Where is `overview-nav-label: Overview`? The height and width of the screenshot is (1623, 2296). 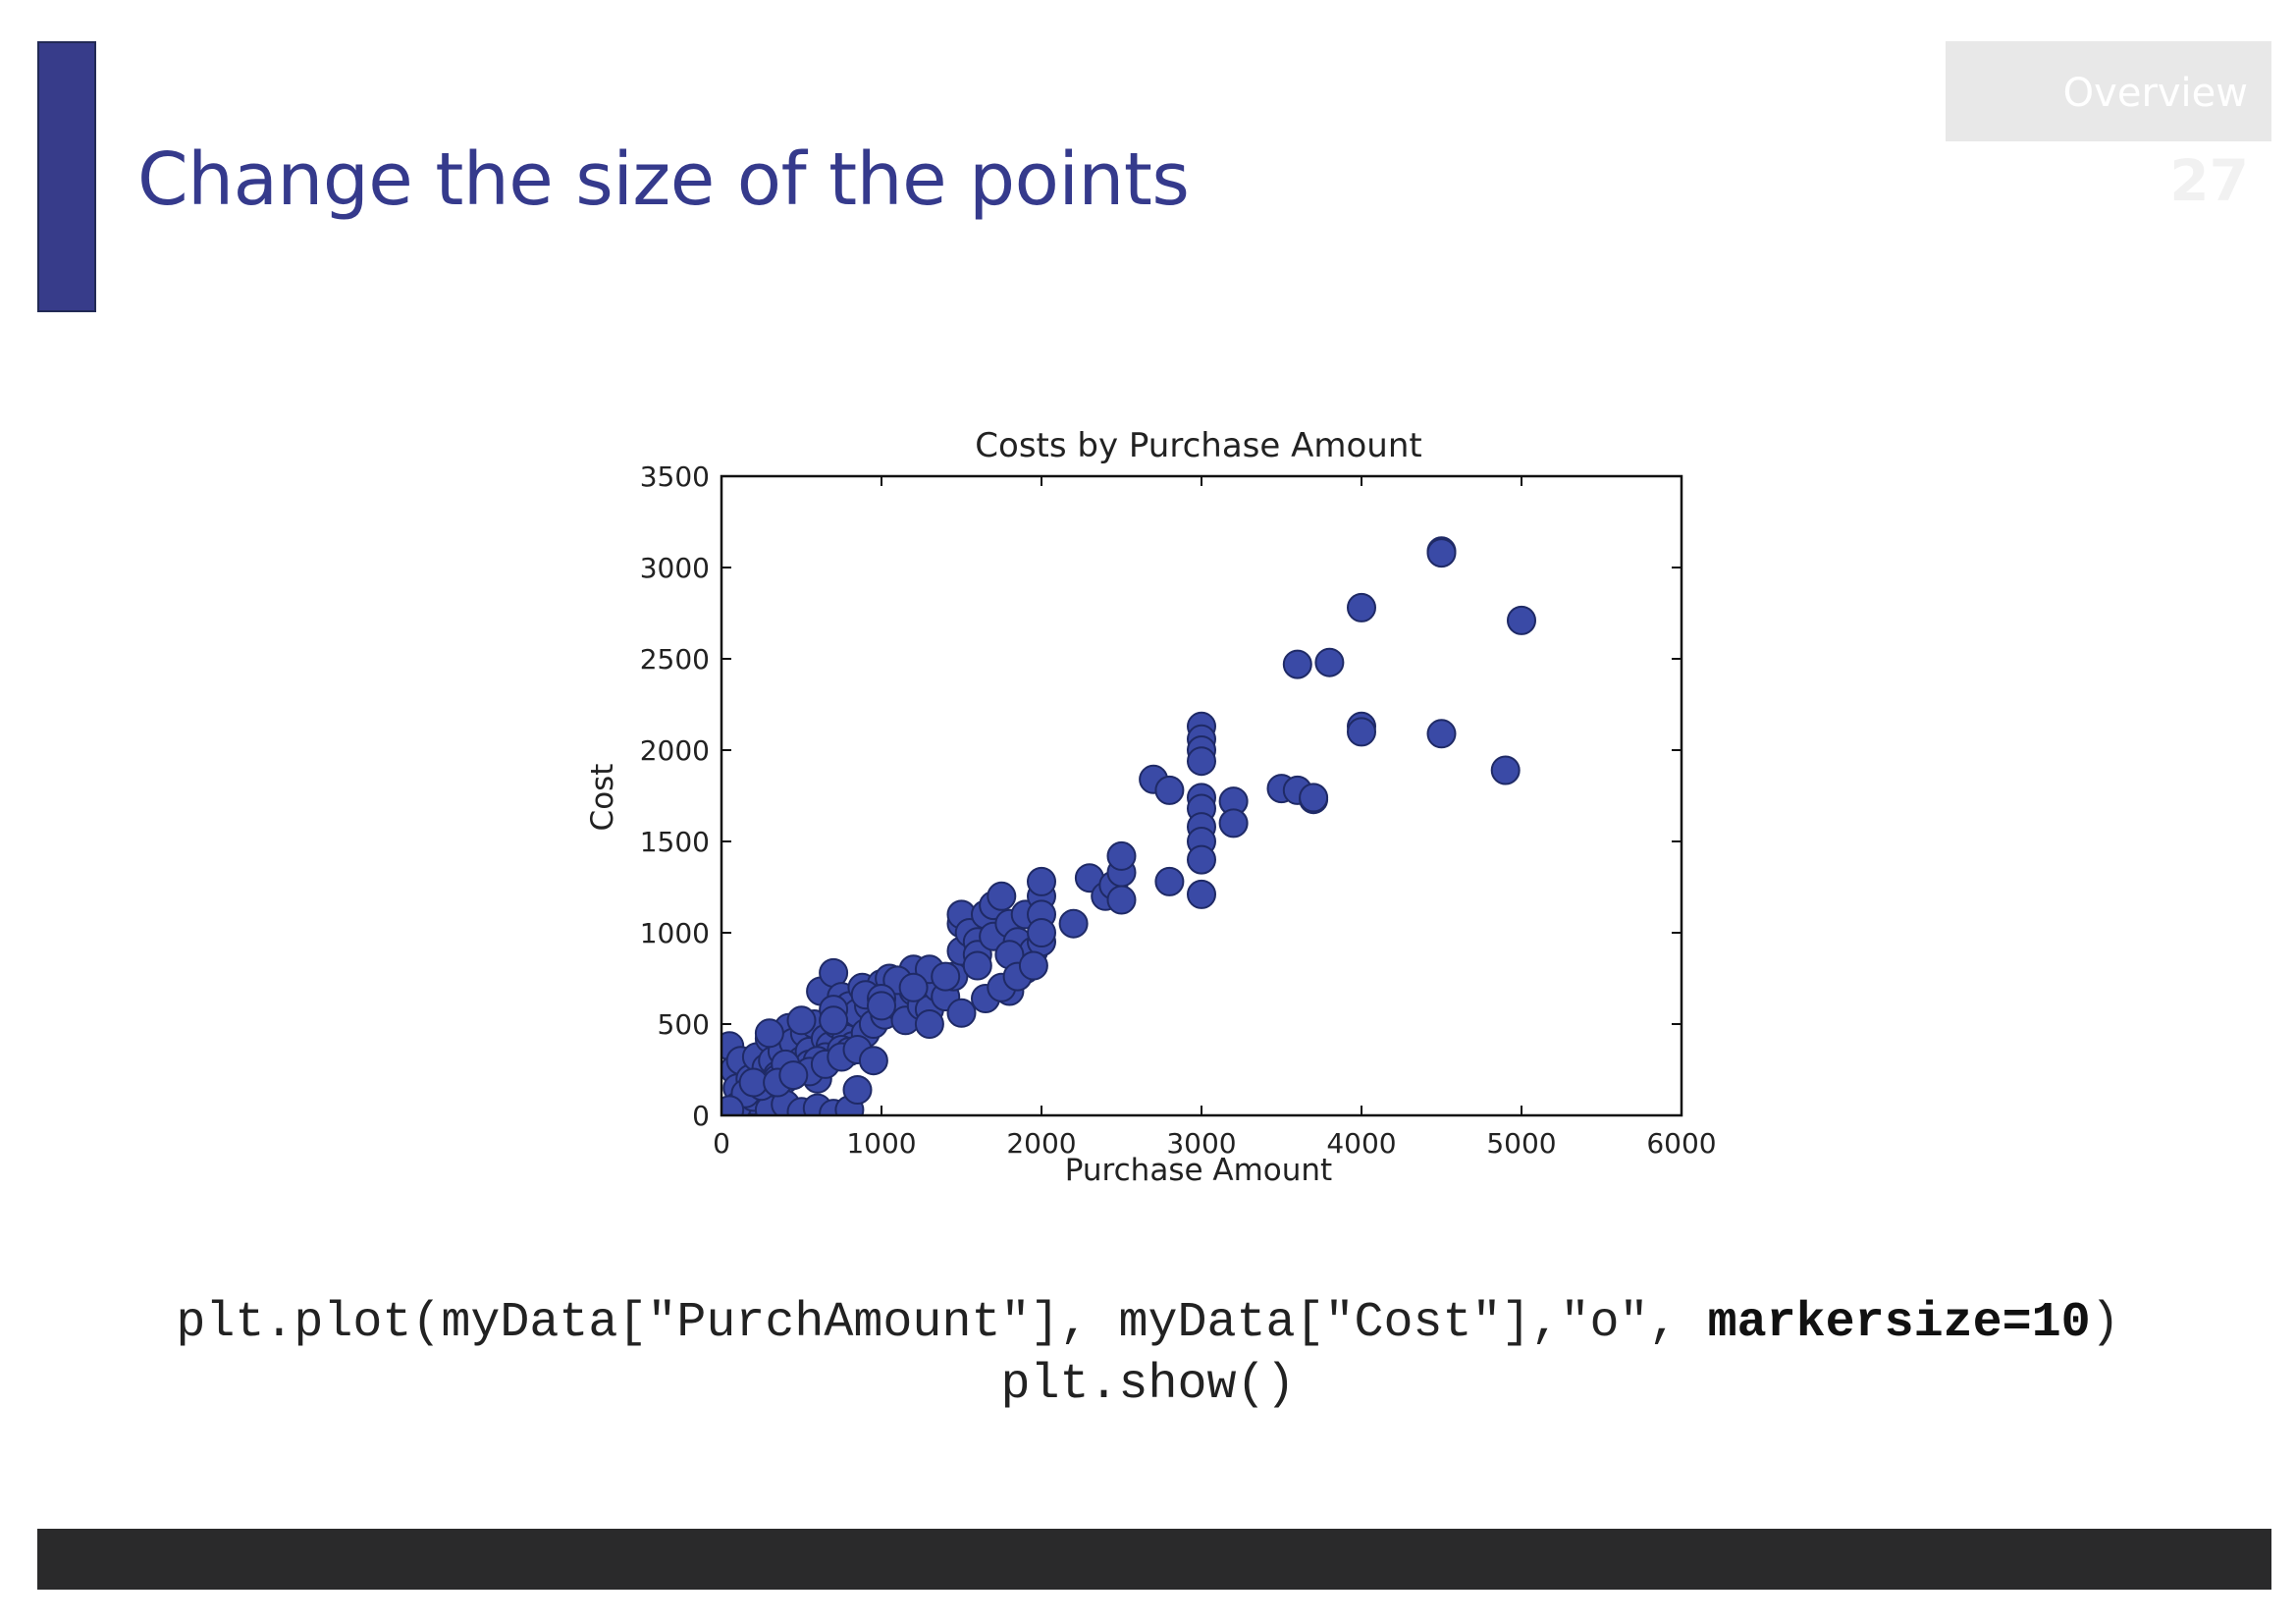
overview-nav-label: Overview is located at coordinates (2155, 93).